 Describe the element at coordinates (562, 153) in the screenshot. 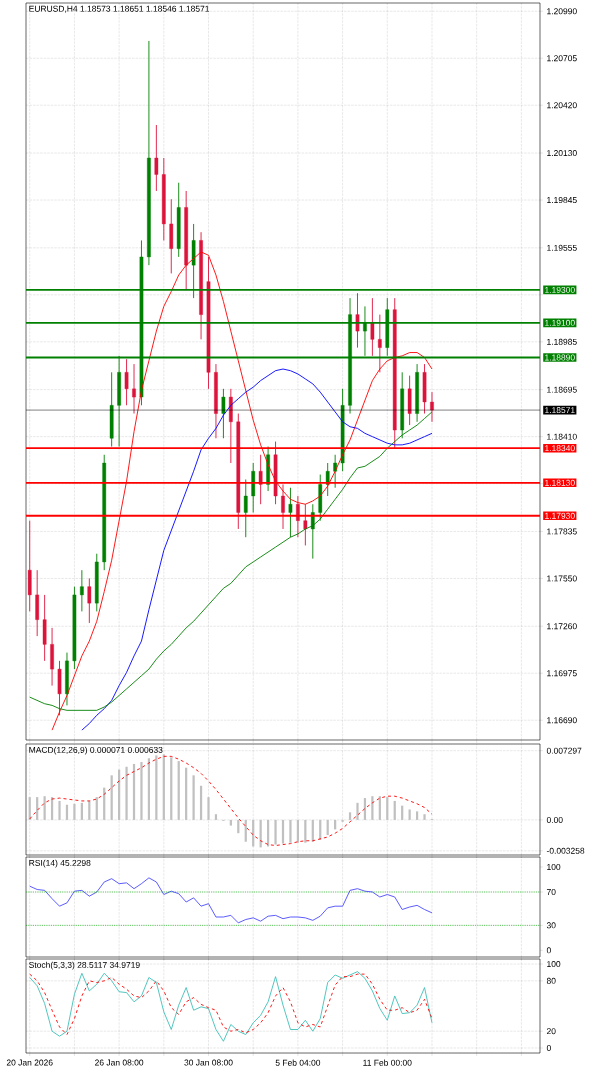

I see `y-tick-label: 1.20130` at that location.